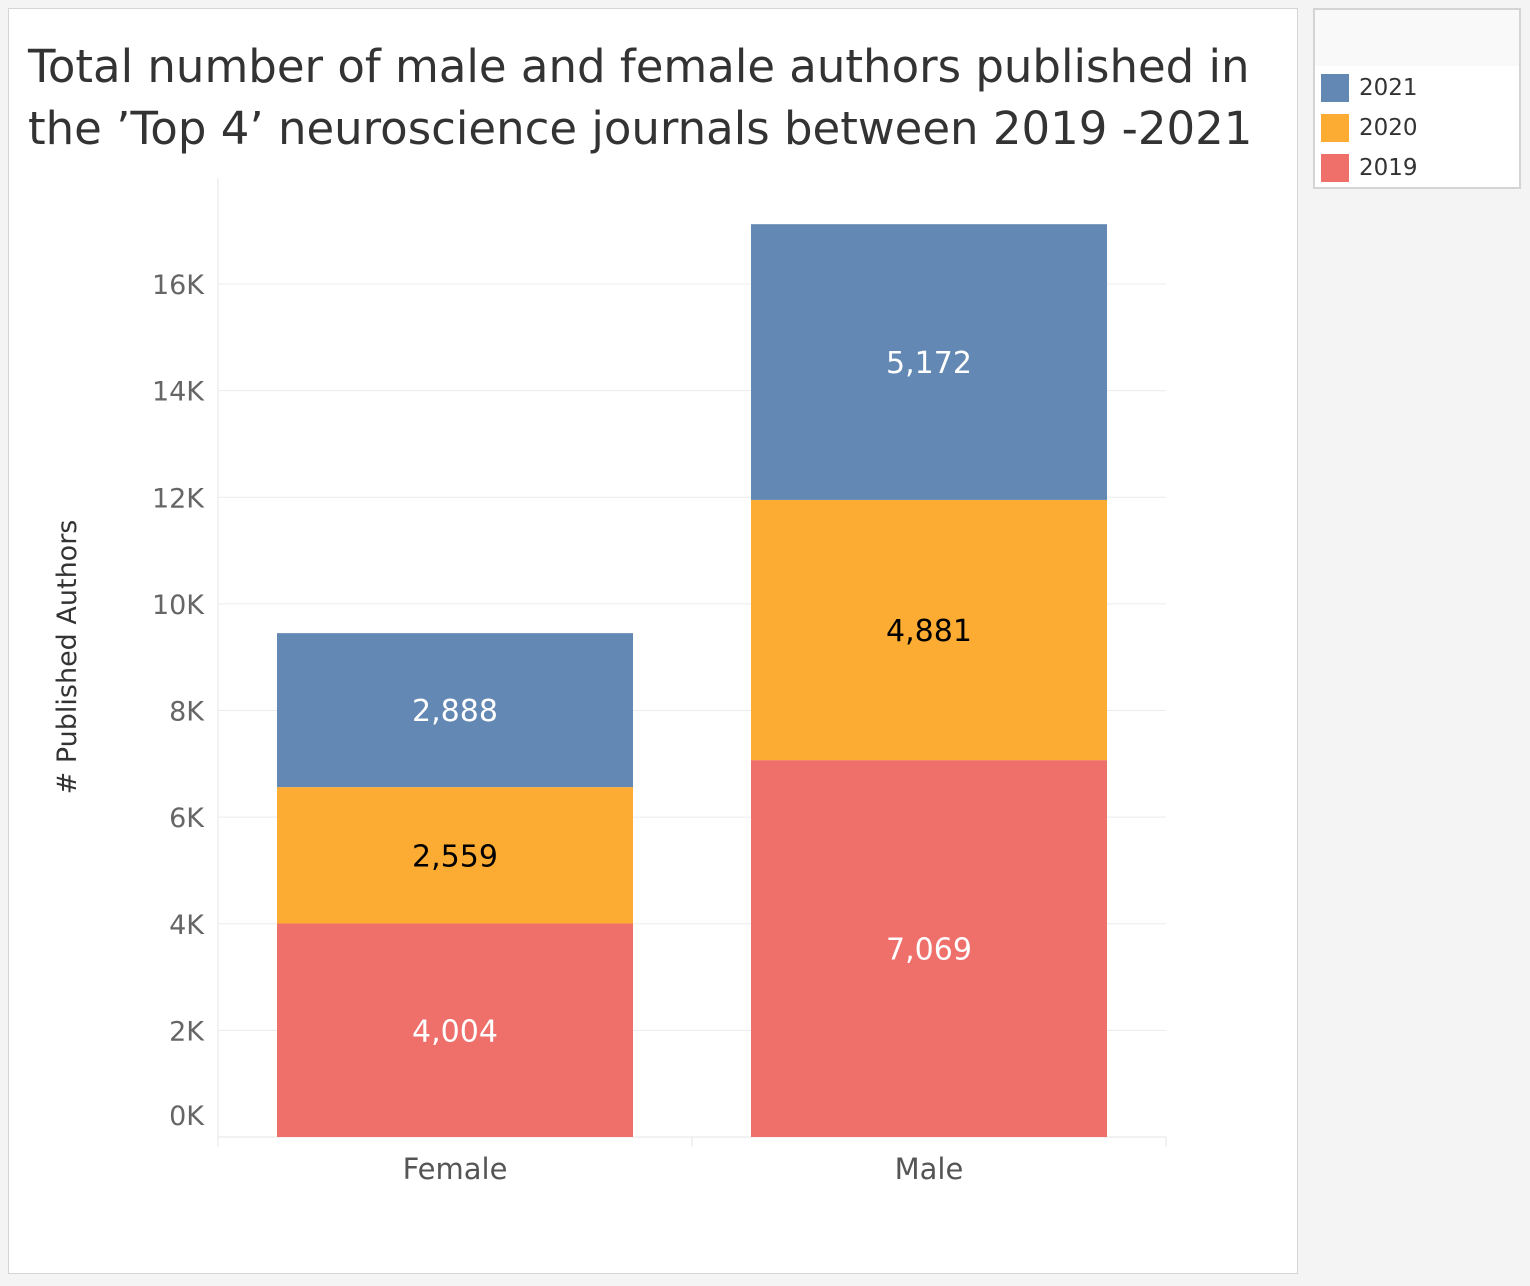 This screenshot has height=1286, width=1530. Describe the element at coordinates (455, 1169) in the screenshot. I see `x-tick-label: Female` at that location.